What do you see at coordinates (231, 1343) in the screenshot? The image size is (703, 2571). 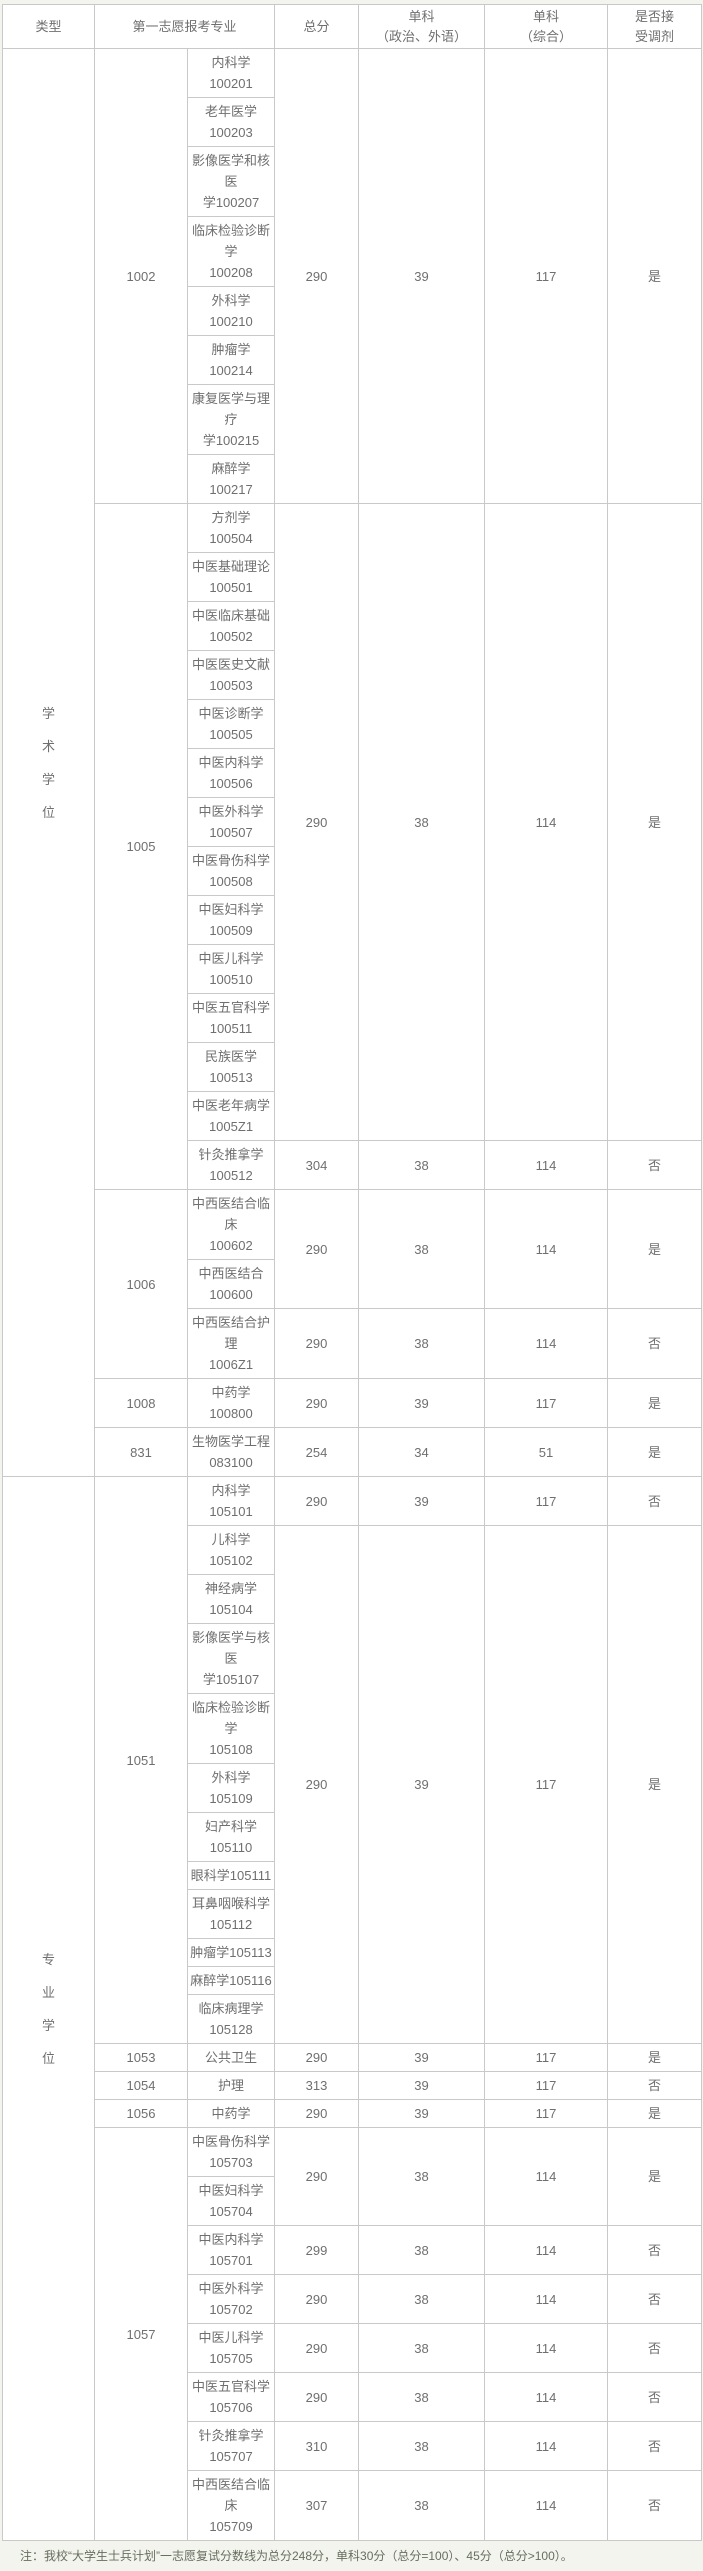 I see `specialty-cell: 中西医结合护理 1006Z1` at bounding box center [231, 1343].